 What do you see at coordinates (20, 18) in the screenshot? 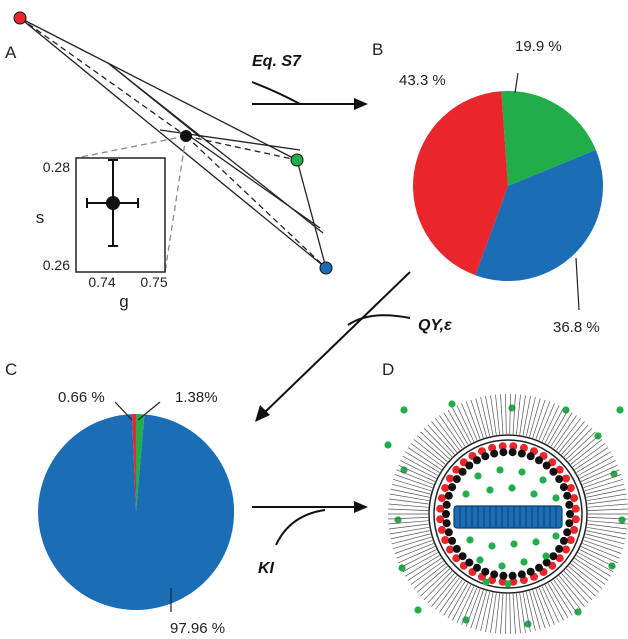
I see `red-vertex-marker` at bounding box center [20, 18].